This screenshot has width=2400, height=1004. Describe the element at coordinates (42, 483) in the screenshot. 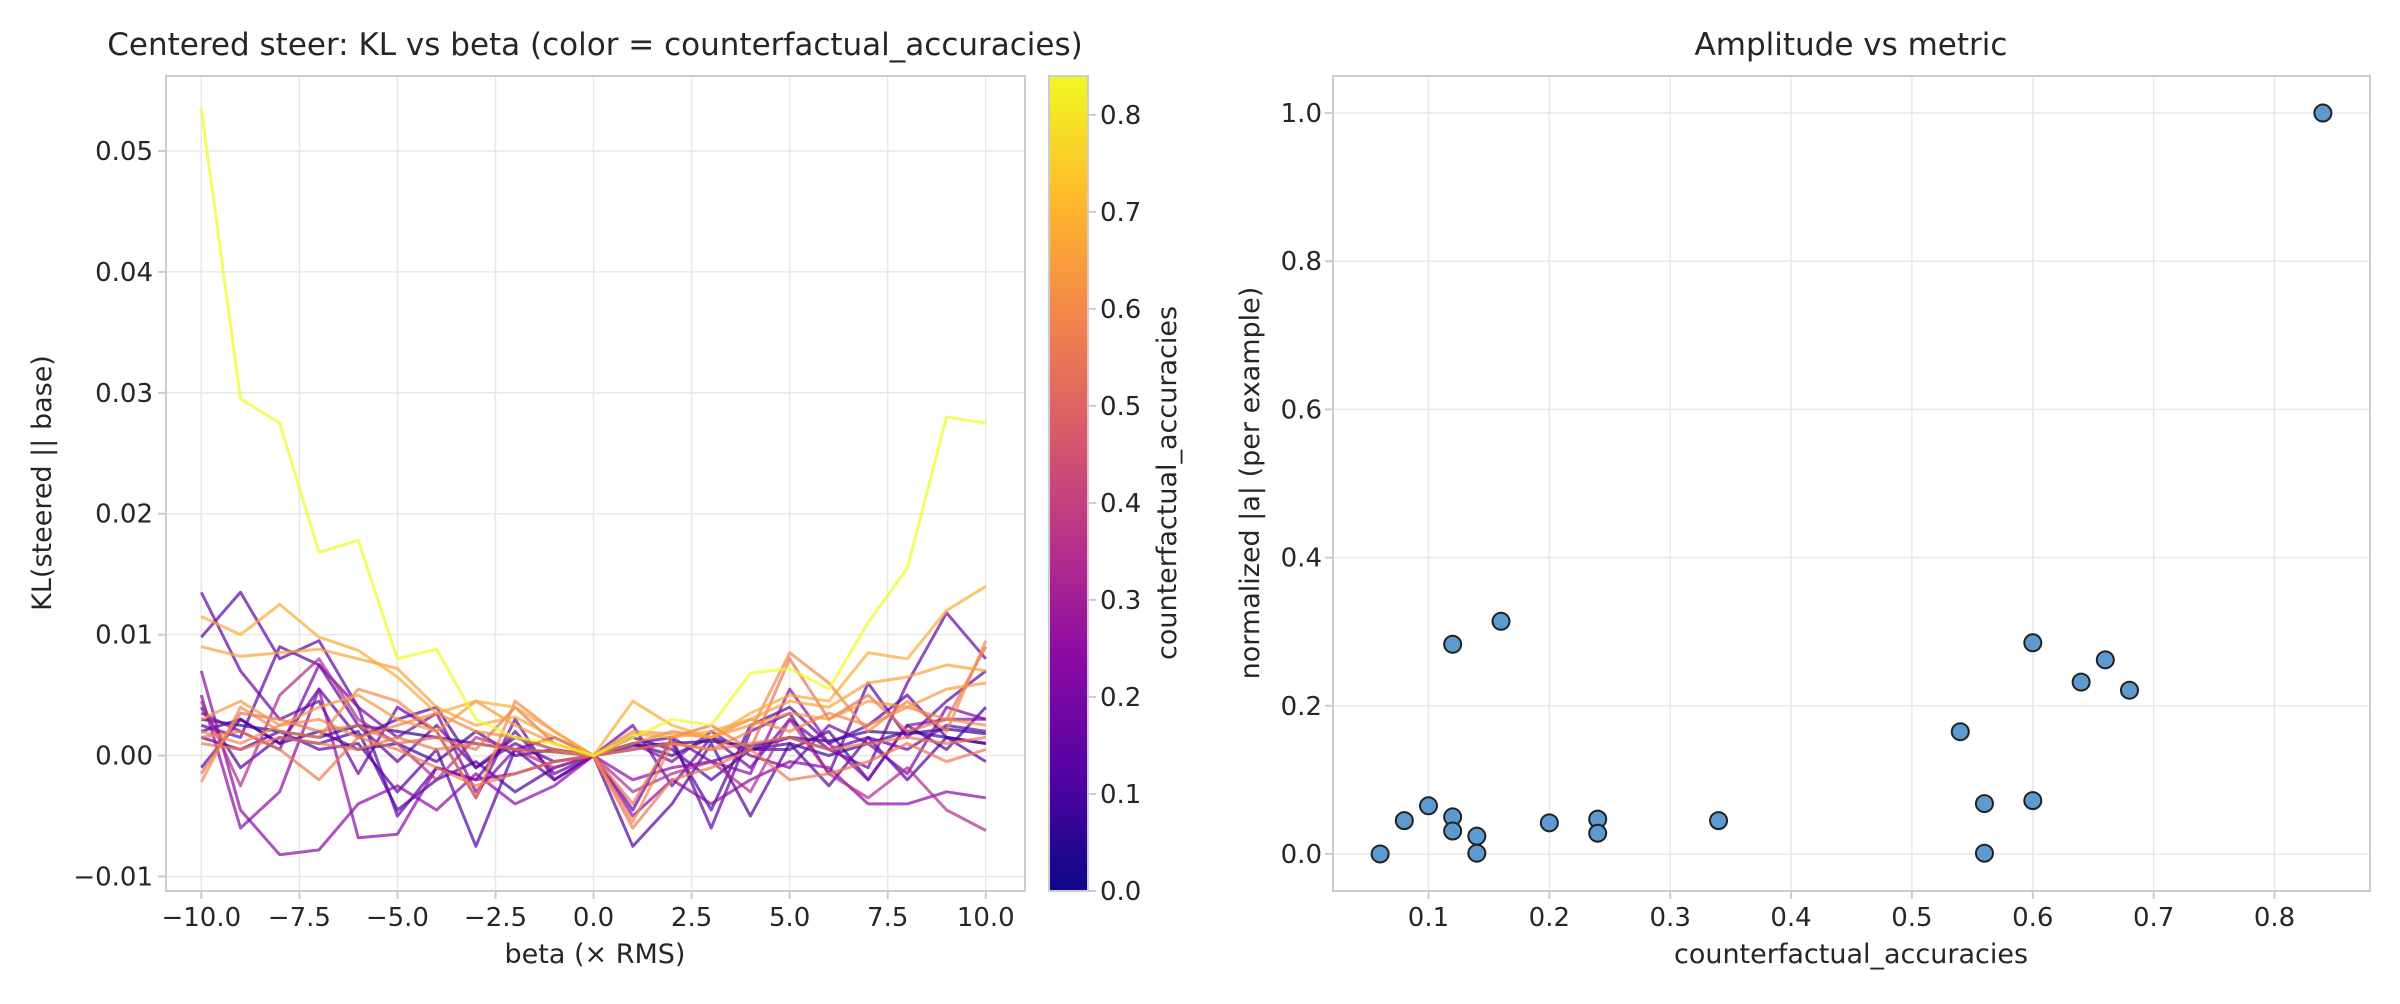

I see `left-y-axis-label: KL(steered || base)` at that location.